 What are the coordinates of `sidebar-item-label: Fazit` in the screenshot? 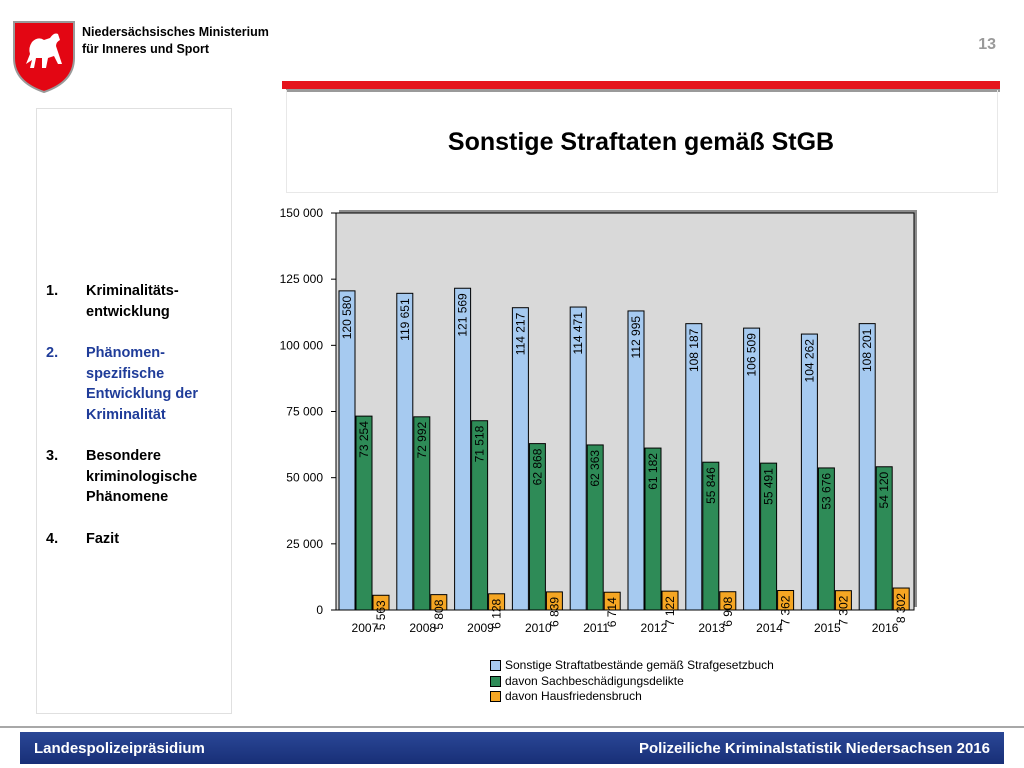 It's located at (103, 538).